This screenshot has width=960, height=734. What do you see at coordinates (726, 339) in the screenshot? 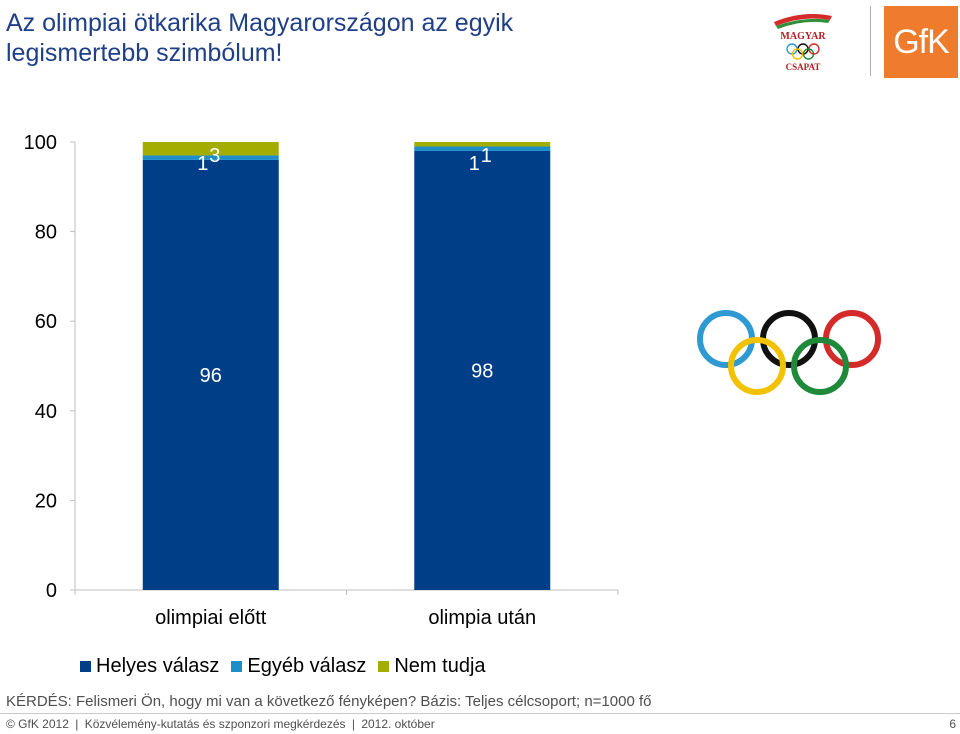
I see `ring-blue` at bounding box center [726, 339].